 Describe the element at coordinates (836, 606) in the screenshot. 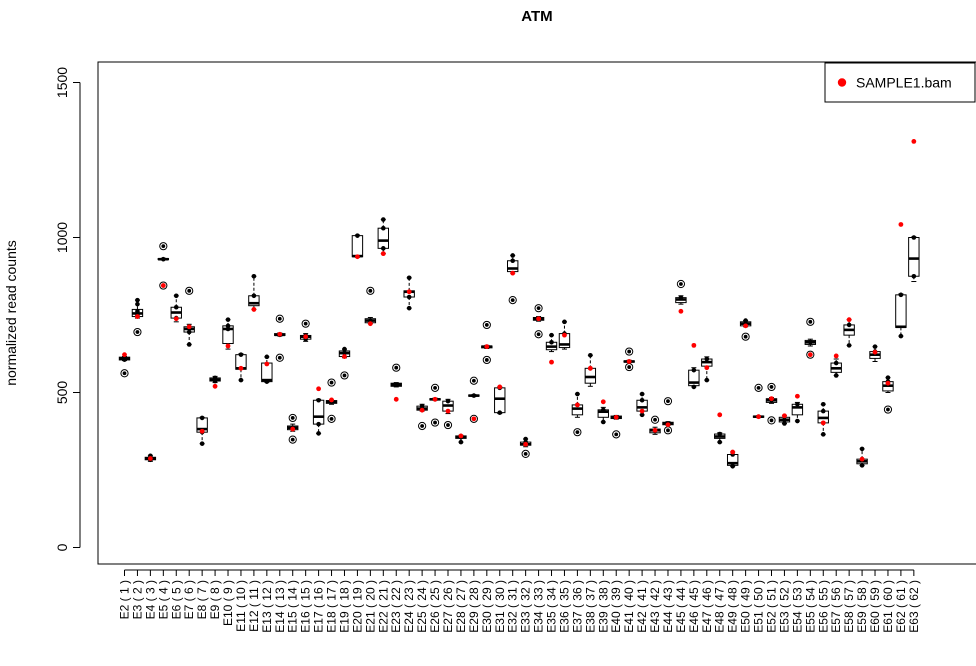

I see `x-tick-label: E57 ( 56 )` at that location.